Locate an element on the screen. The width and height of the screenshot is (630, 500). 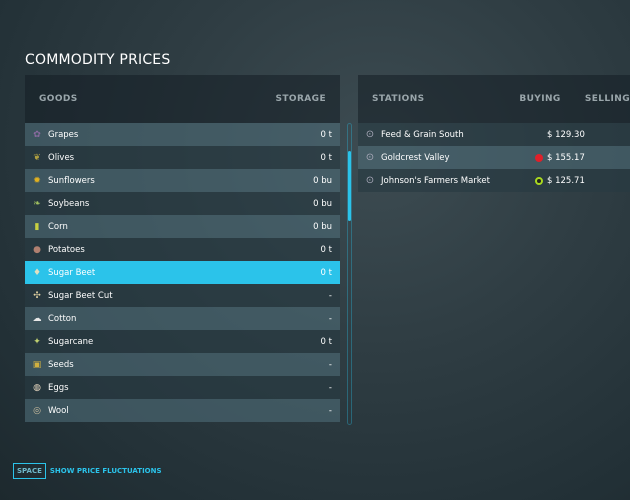
potatoes-icon: ● is located at coordinates (37, 249).